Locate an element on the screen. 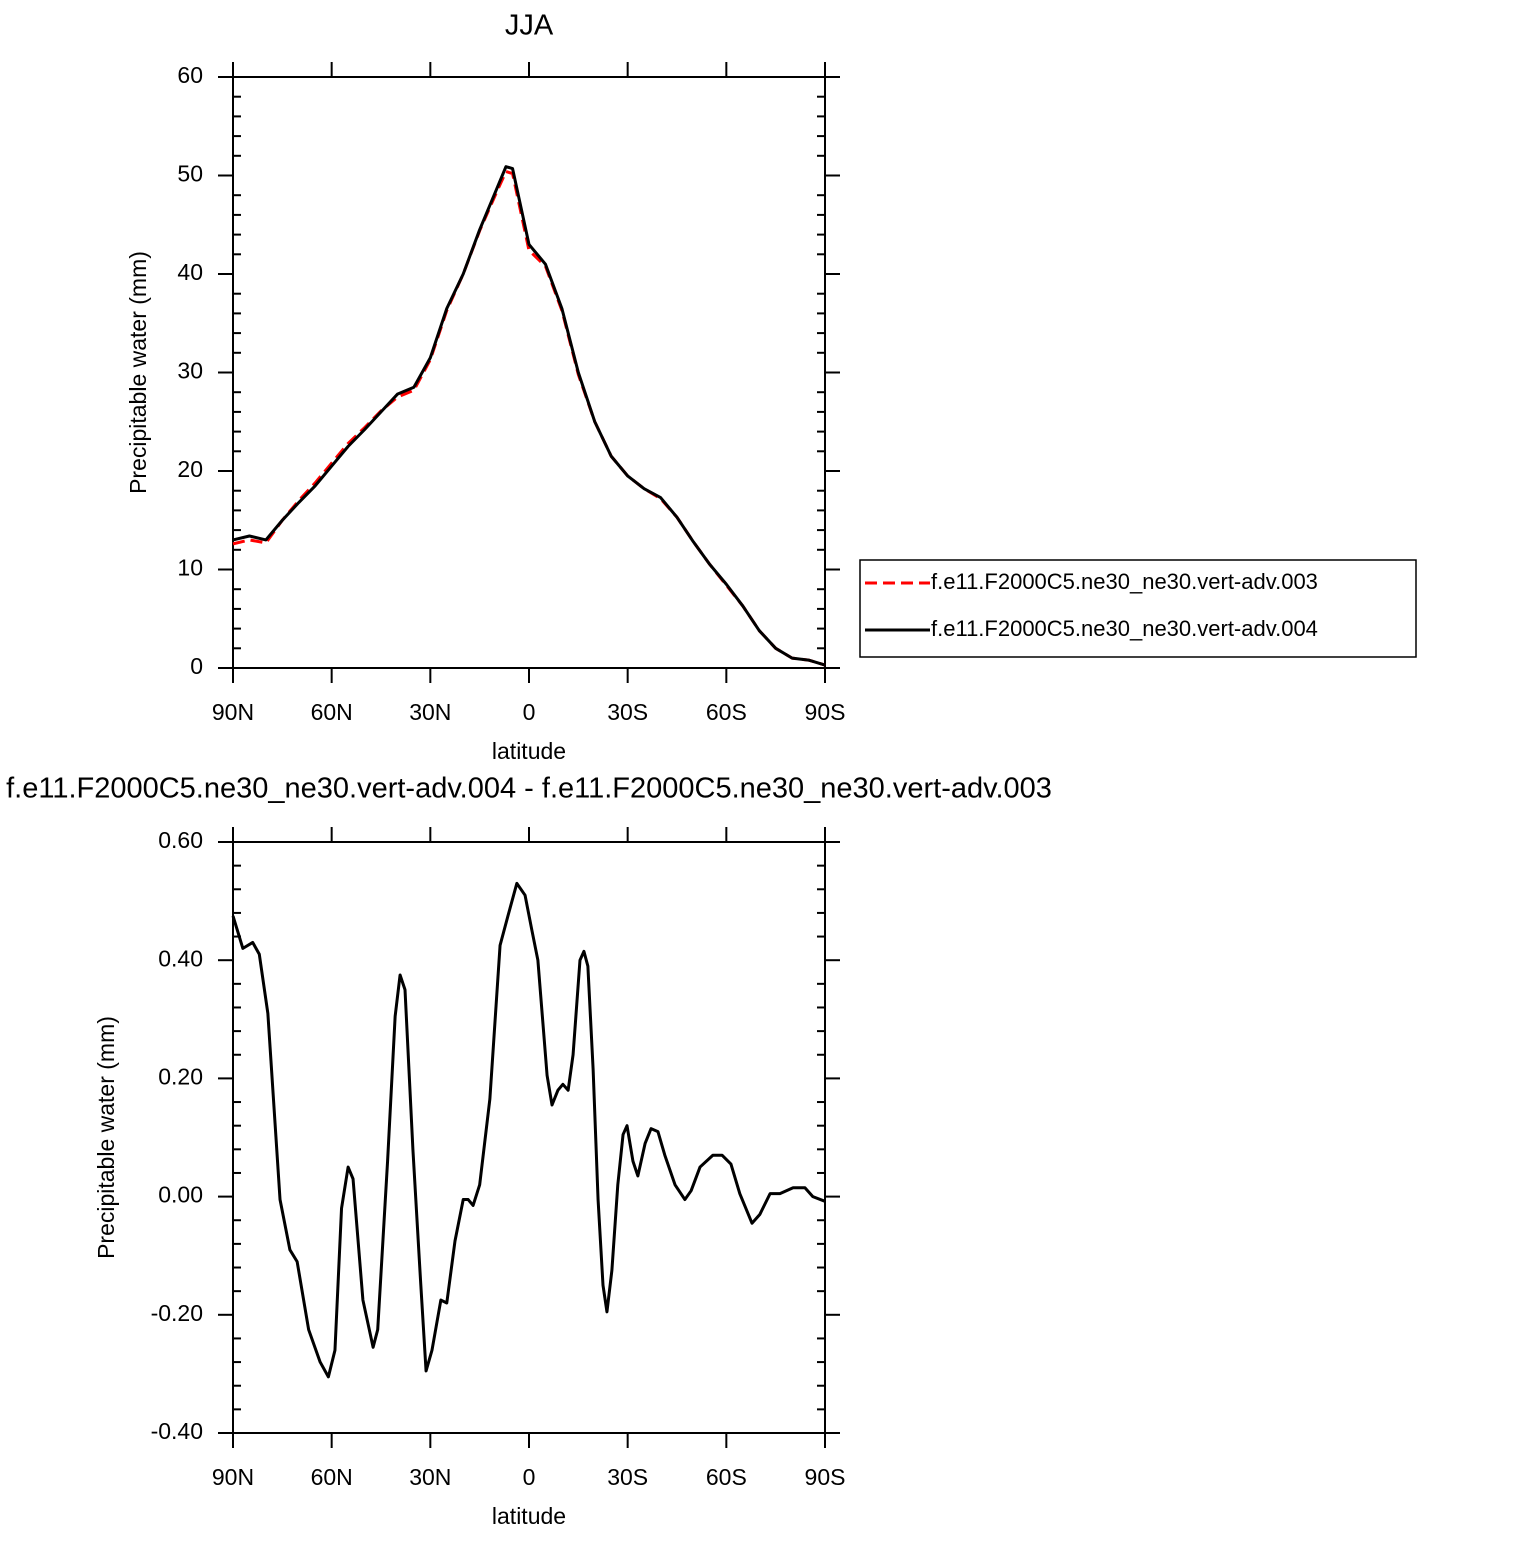 The image size is (1522, 1541). y-tick-label: 20 is located at coordinates (190, 469).